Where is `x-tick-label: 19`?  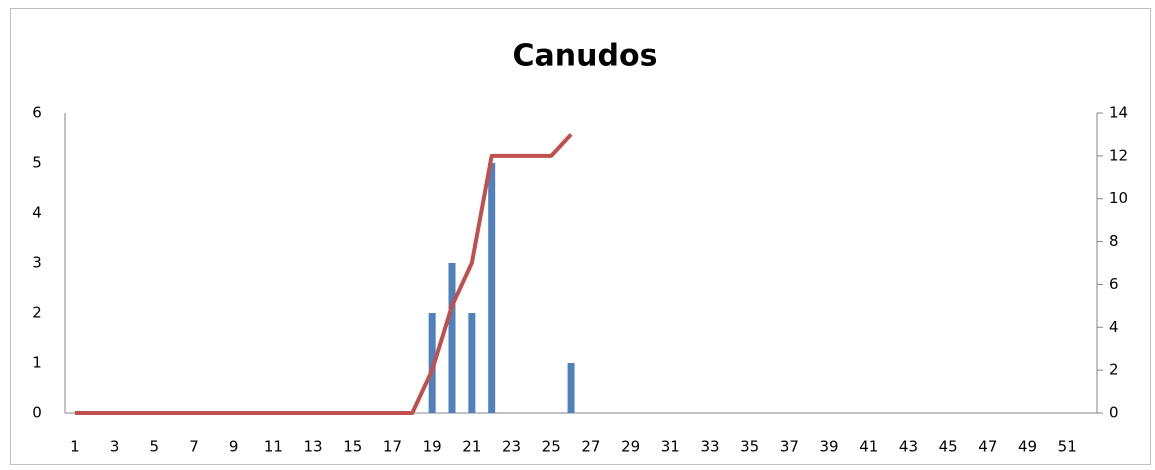
x-tick-label: 19 is located at coordinates (432, 447).